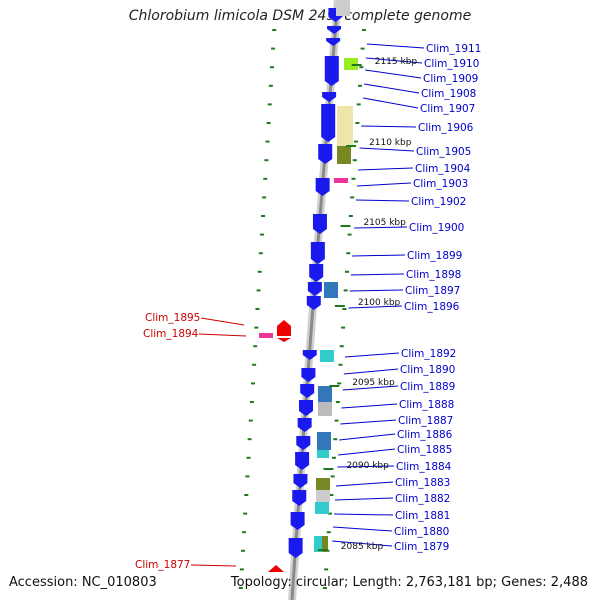 The image size is (600, 600). What do you see at coordinates (434, 256) in the screenshot?
I see `gene-label-reverse: Clim_1899` at bounding box center [434, 256].